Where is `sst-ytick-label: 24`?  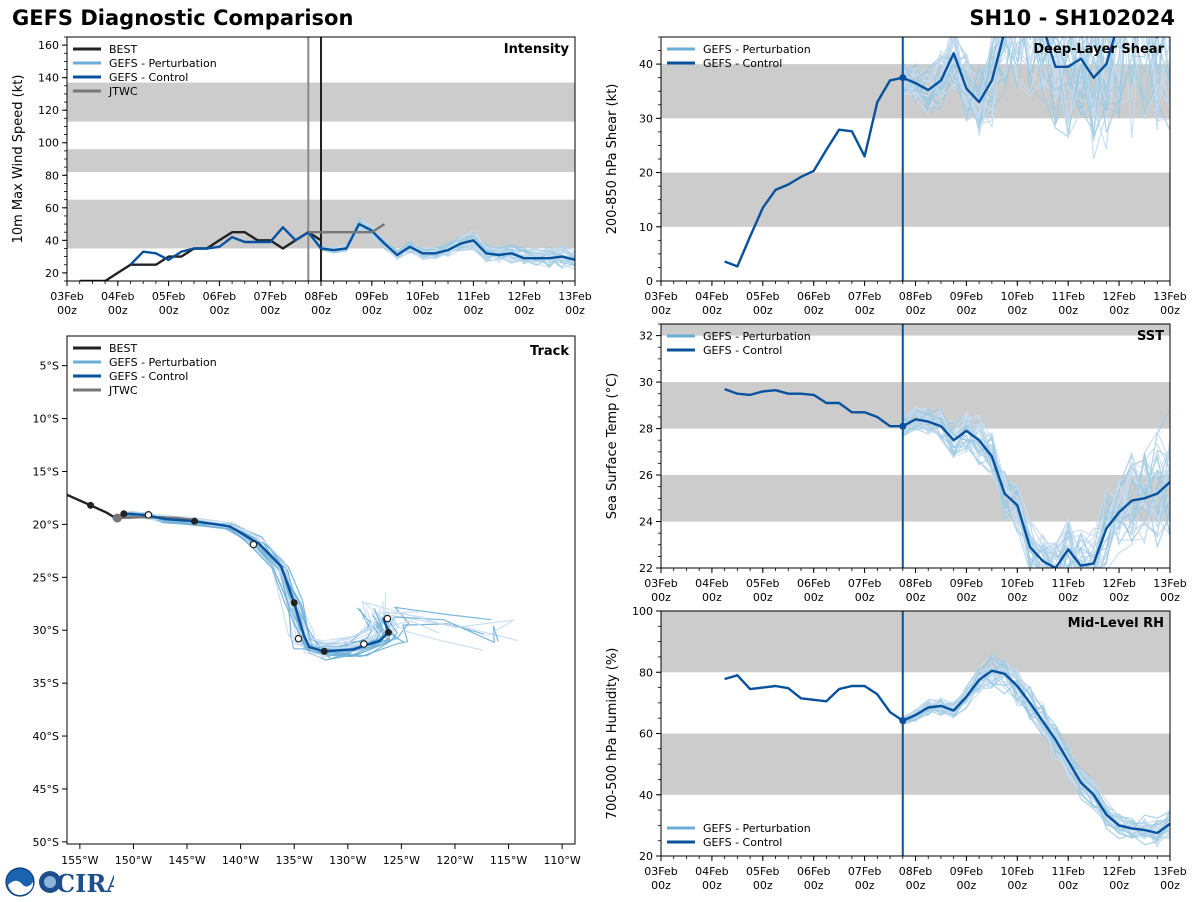
sst-ytick-label: 24 is located at coordinates (646, 522).